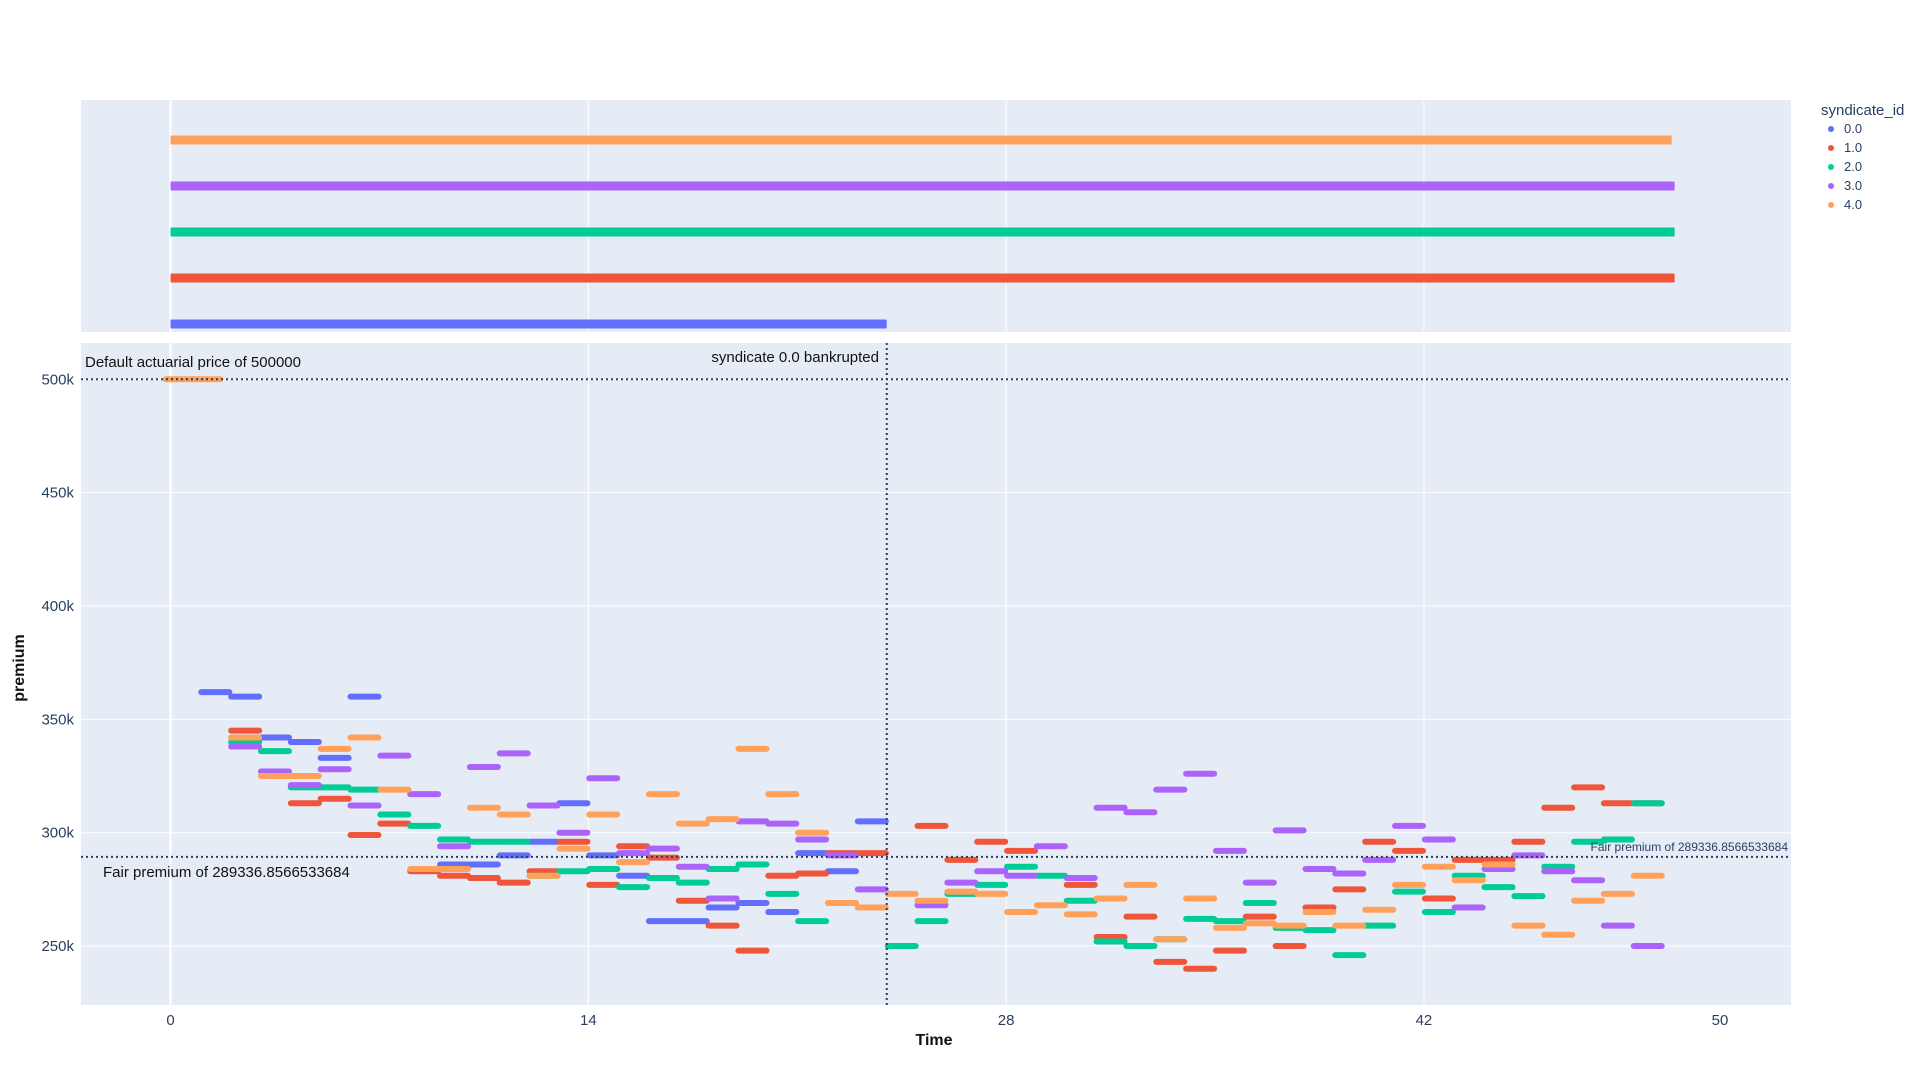  Describe the element at coordinates (170, 1020) in the screenshot. I see `x-tick-label: 0` at that location.